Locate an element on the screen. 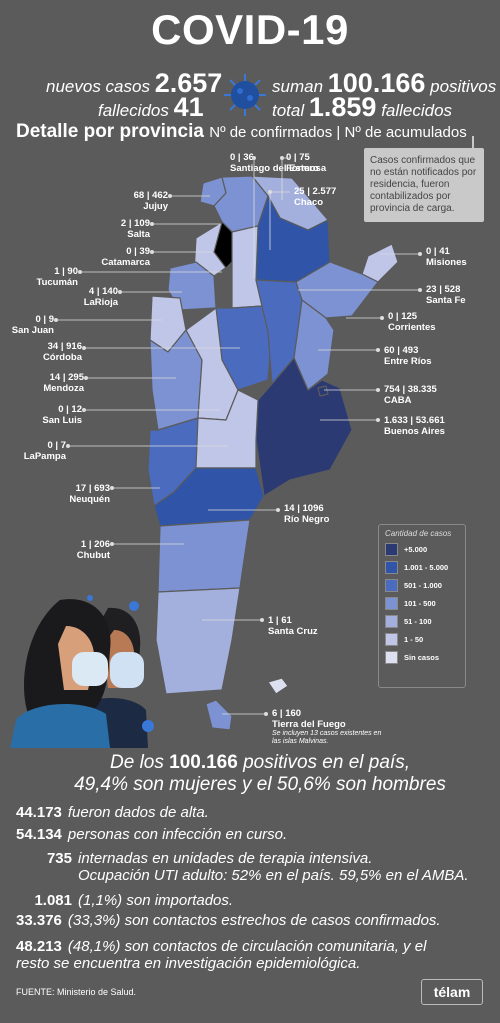  stat-importados-value: 1.081 is located at coordinates (53, 900).